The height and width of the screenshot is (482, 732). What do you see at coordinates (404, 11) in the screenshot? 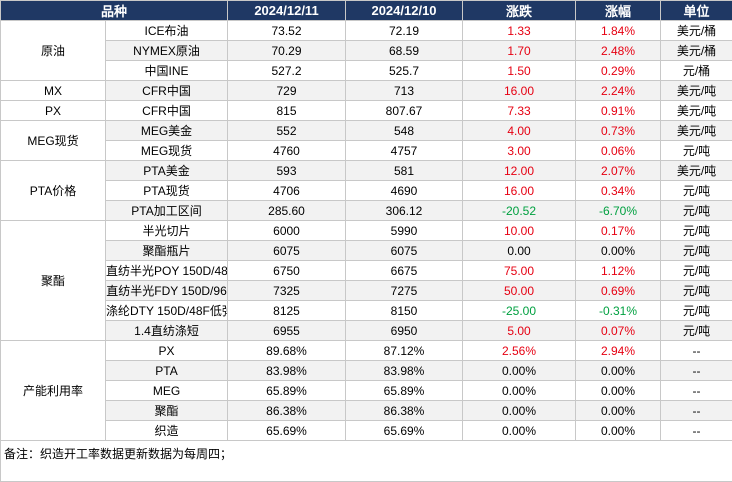
I see `header-cell: 2024/12/10` at bounding box center [404, 11].